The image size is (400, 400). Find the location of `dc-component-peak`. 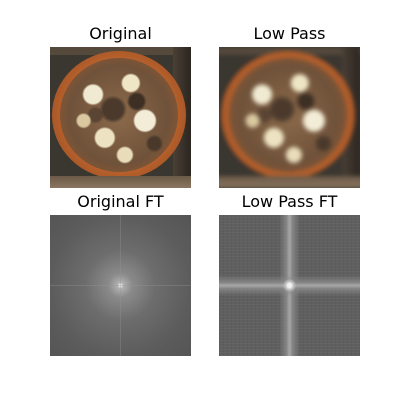

dc-component-peak is located at coordinates (289, 285).